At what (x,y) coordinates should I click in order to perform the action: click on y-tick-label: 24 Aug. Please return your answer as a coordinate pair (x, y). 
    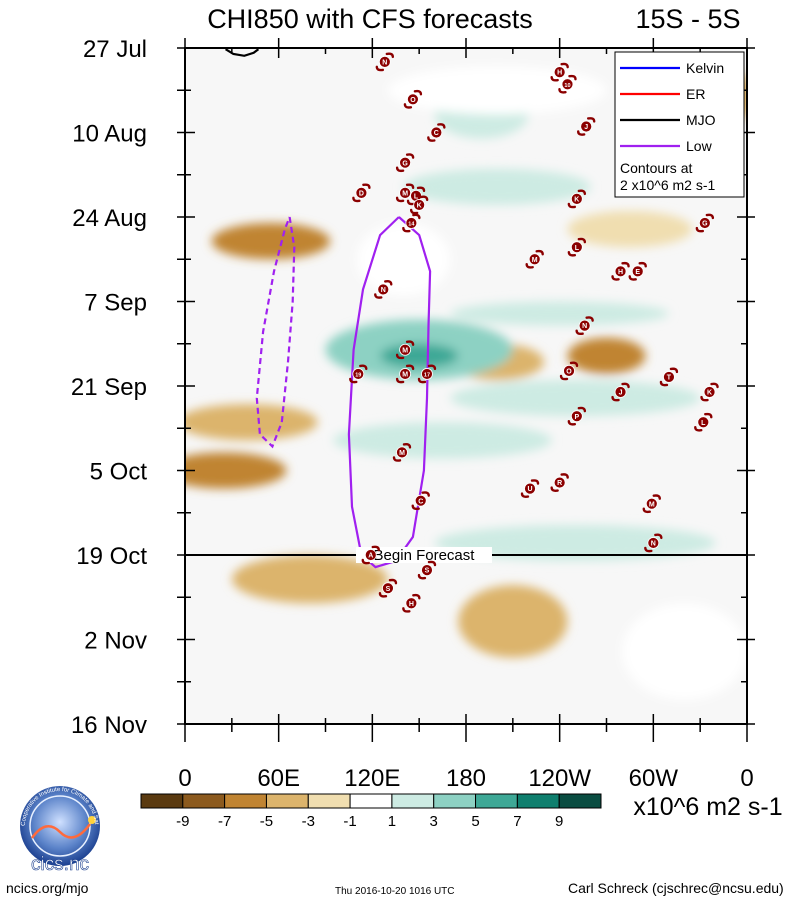
    Looking at the image, I should click on (109, 218).